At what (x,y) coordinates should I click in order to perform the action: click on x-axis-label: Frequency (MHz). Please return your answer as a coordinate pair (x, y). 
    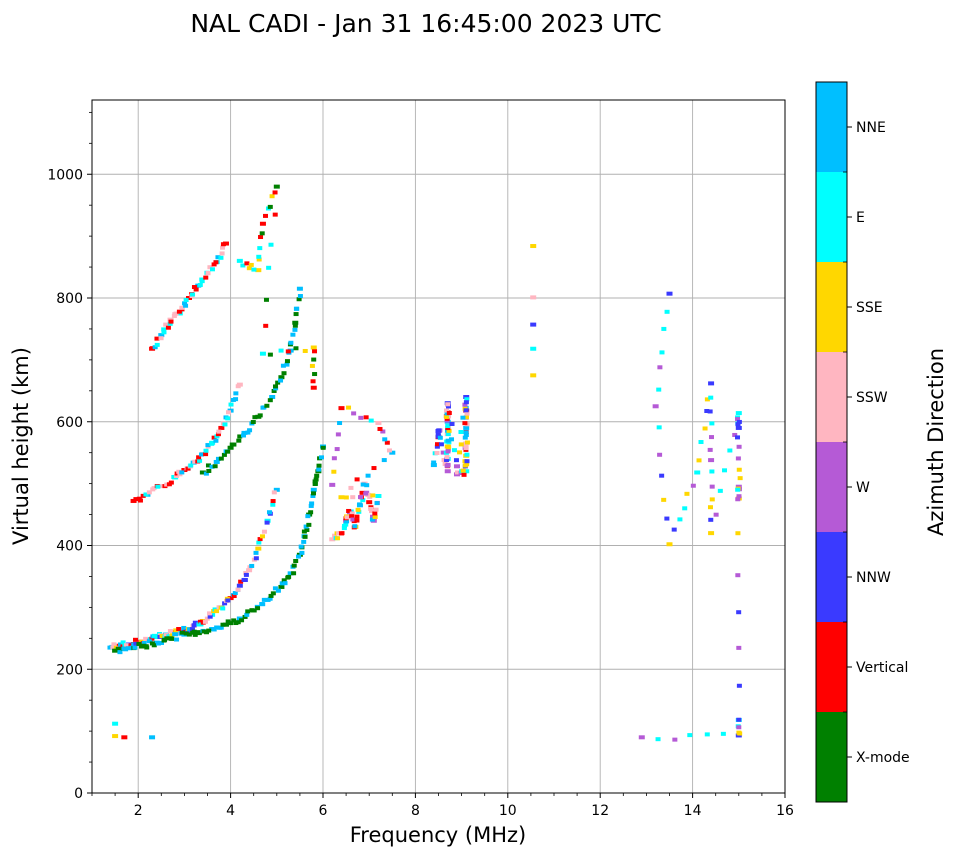
    Looking at the image, I should click on (438, 835).